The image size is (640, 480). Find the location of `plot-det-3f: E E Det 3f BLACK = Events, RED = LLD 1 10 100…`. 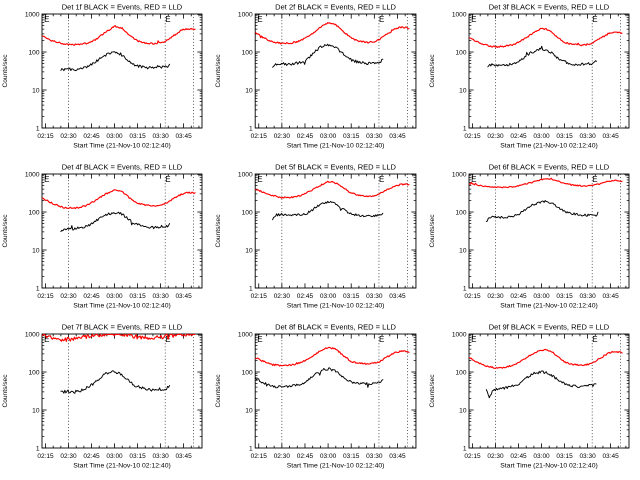

plot-det-3f: E E Det 3f BLACK = Events, RED = LLD 1 10 100… is located at coordinates (533, 80).